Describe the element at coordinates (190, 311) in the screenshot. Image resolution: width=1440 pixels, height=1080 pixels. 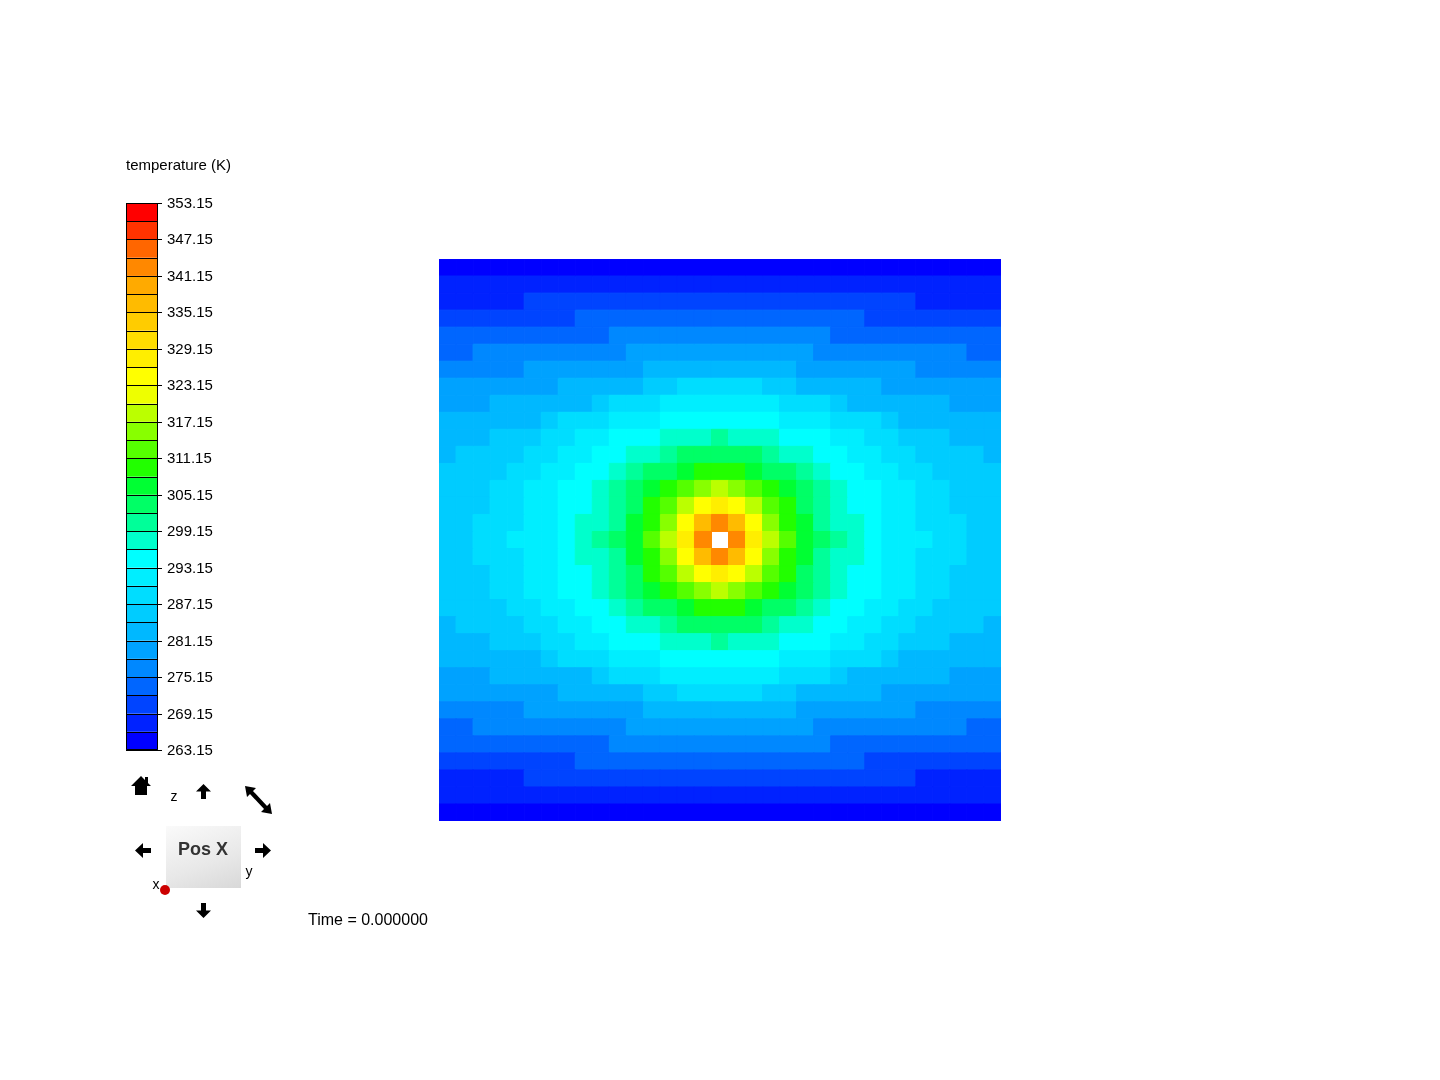
I see `color-bar-label: 335.15` at that location.